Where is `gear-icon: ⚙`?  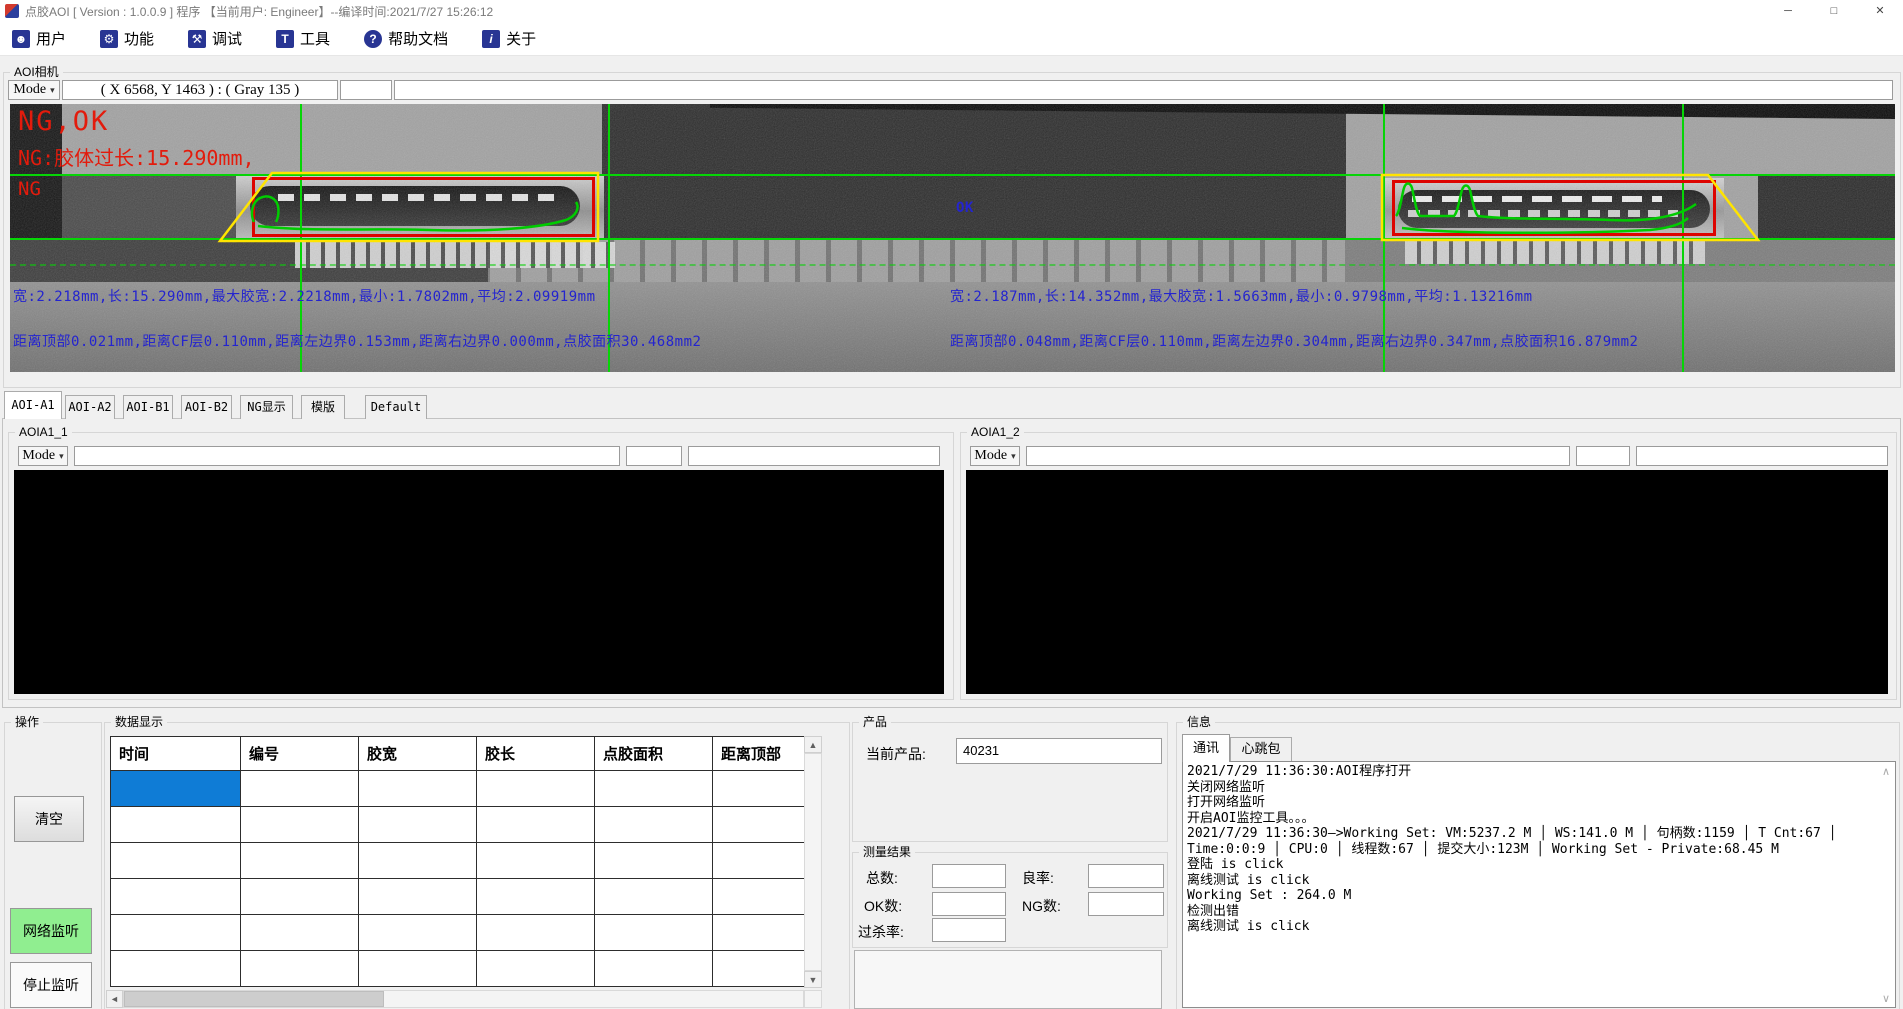 gear-icon: ⚙ is located at coordinates (109, 38).